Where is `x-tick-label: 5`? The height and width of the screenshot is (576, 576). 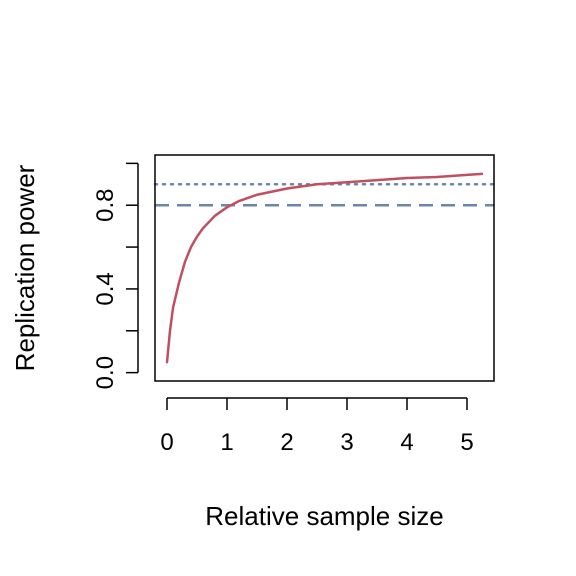 x-tick-label: 5 is located at coordinates (466, 442).